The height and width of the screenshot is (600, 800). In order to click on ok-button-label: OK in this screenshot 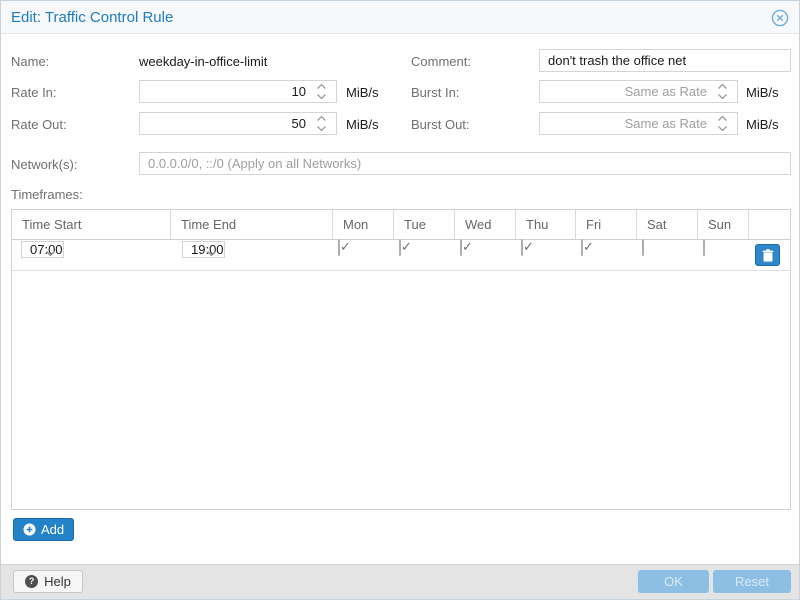, I will do `click(673, 581)`.